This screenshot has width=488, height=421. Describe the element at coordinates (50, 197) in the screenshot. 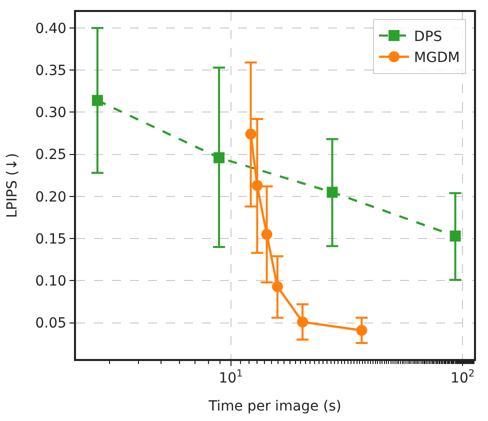

I see `y-tick-label: 0.20` at that location.